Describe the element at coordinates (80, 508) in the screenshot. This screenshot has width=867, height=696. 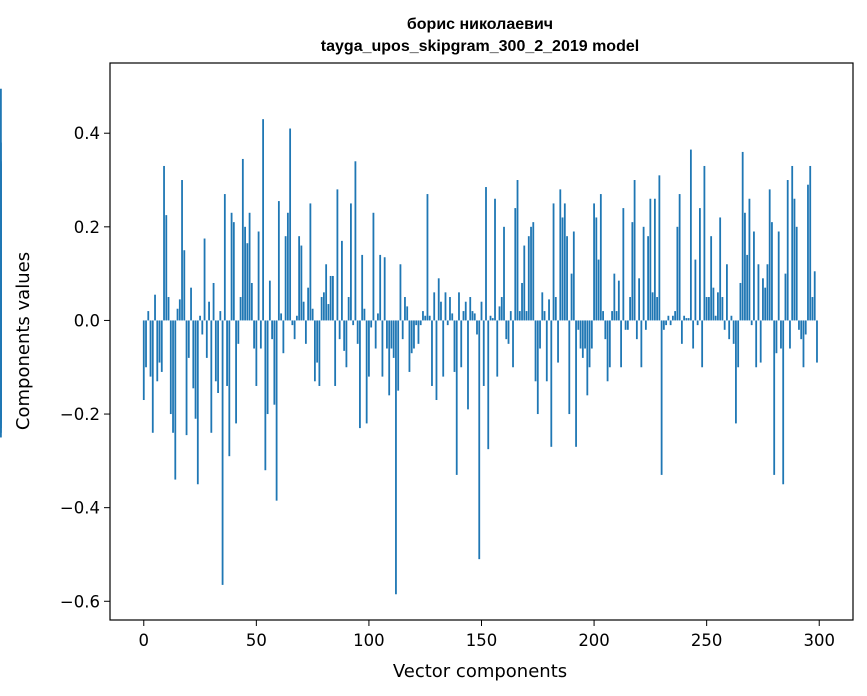
I see `y-tick-label-1: −0.4` at that location.